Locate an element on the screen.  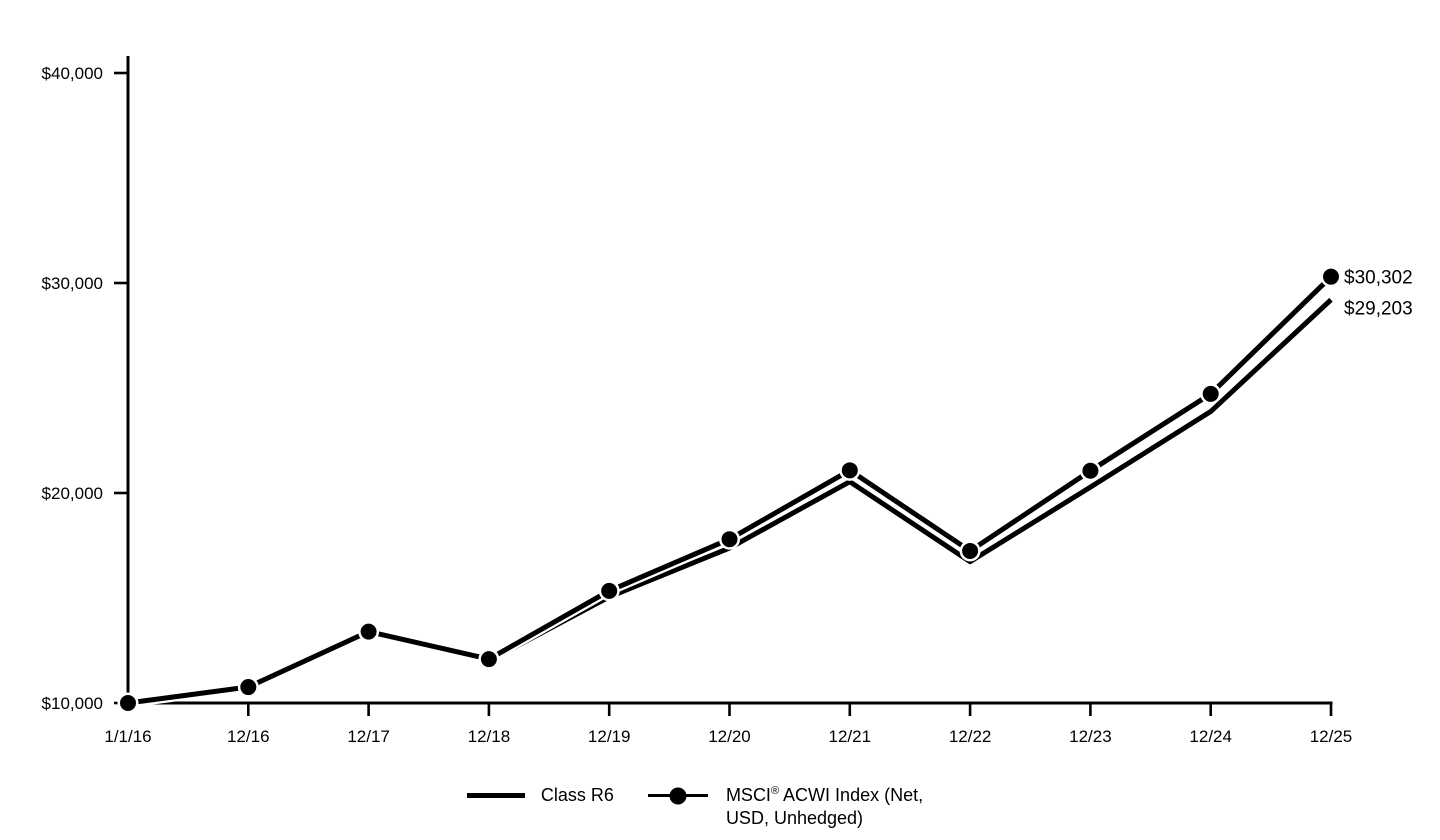
y-axis-tick-label: $10,000 is located at coordinates (72, 703).